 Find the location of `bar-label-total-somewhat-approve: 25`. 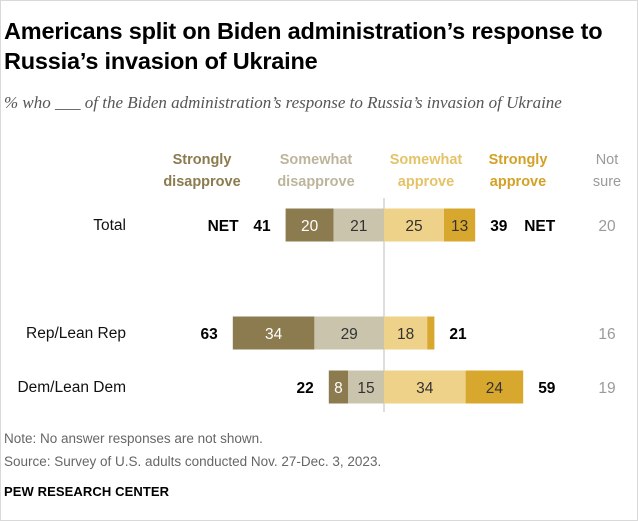

bar-label-total-somewhat-approve: 25 is located at coordinates (413, 226).